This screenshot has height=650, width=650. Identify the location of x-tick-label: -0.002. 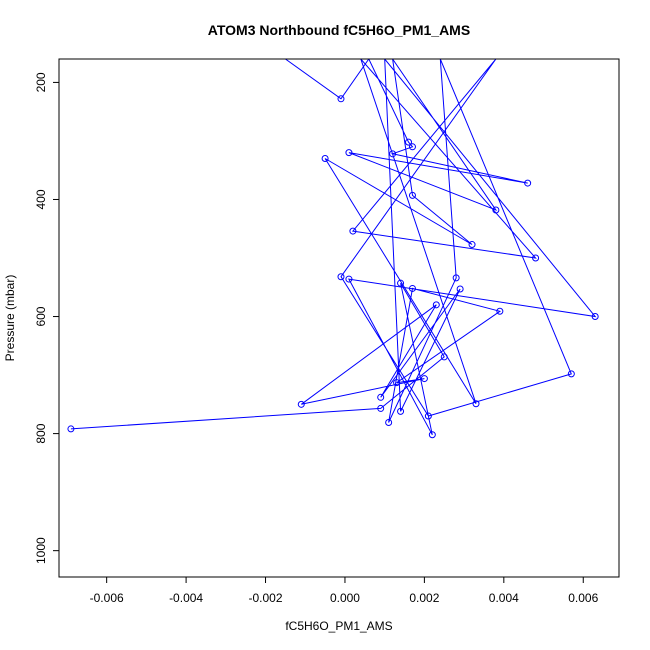
(266, 598).